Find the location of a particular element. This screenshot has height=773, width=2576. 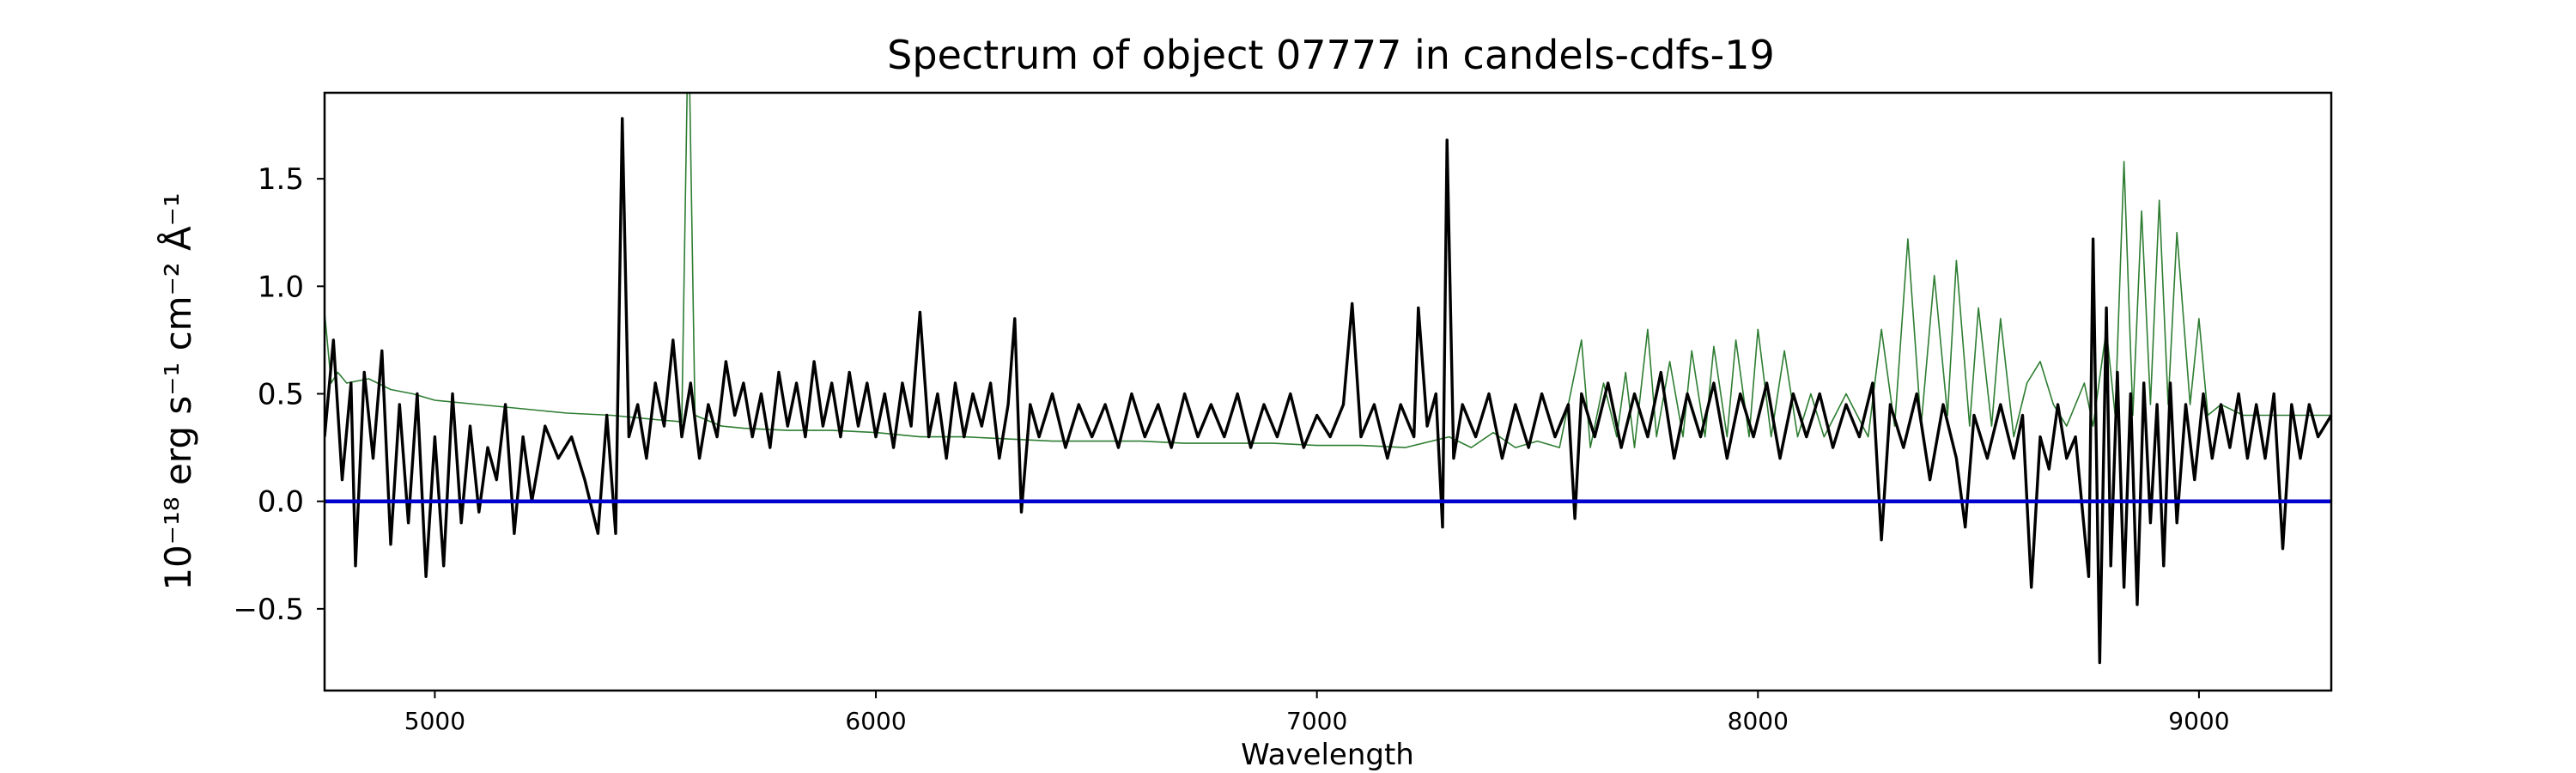

y-tick-label: 0.0 is located at coordinates (281, 502).